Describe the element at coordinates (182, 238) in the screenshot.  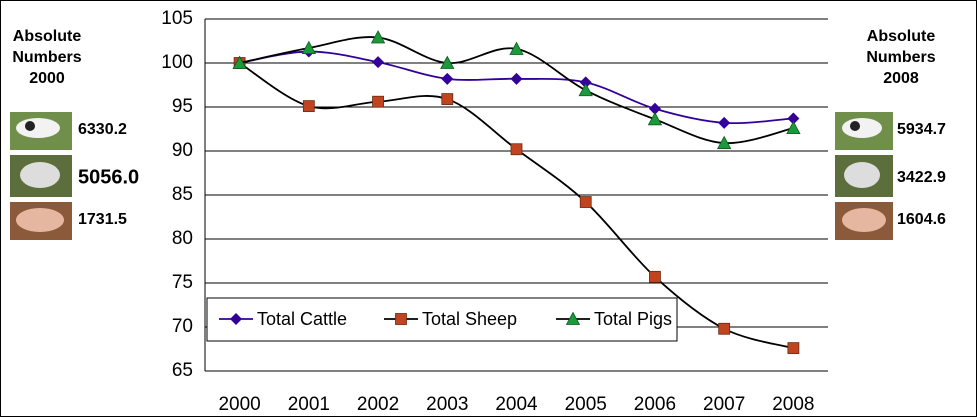
I see `y-tick-label: 80` at that location.